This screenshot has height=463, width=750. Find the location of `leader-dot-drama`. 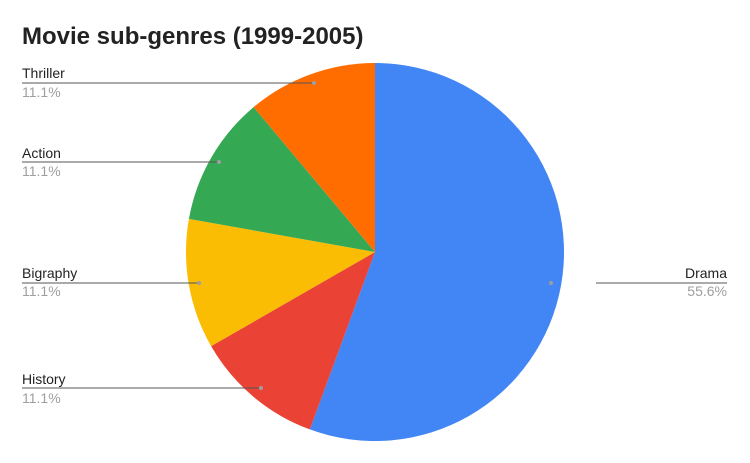

leader-dot-drama is located at coordinates (551, 283).